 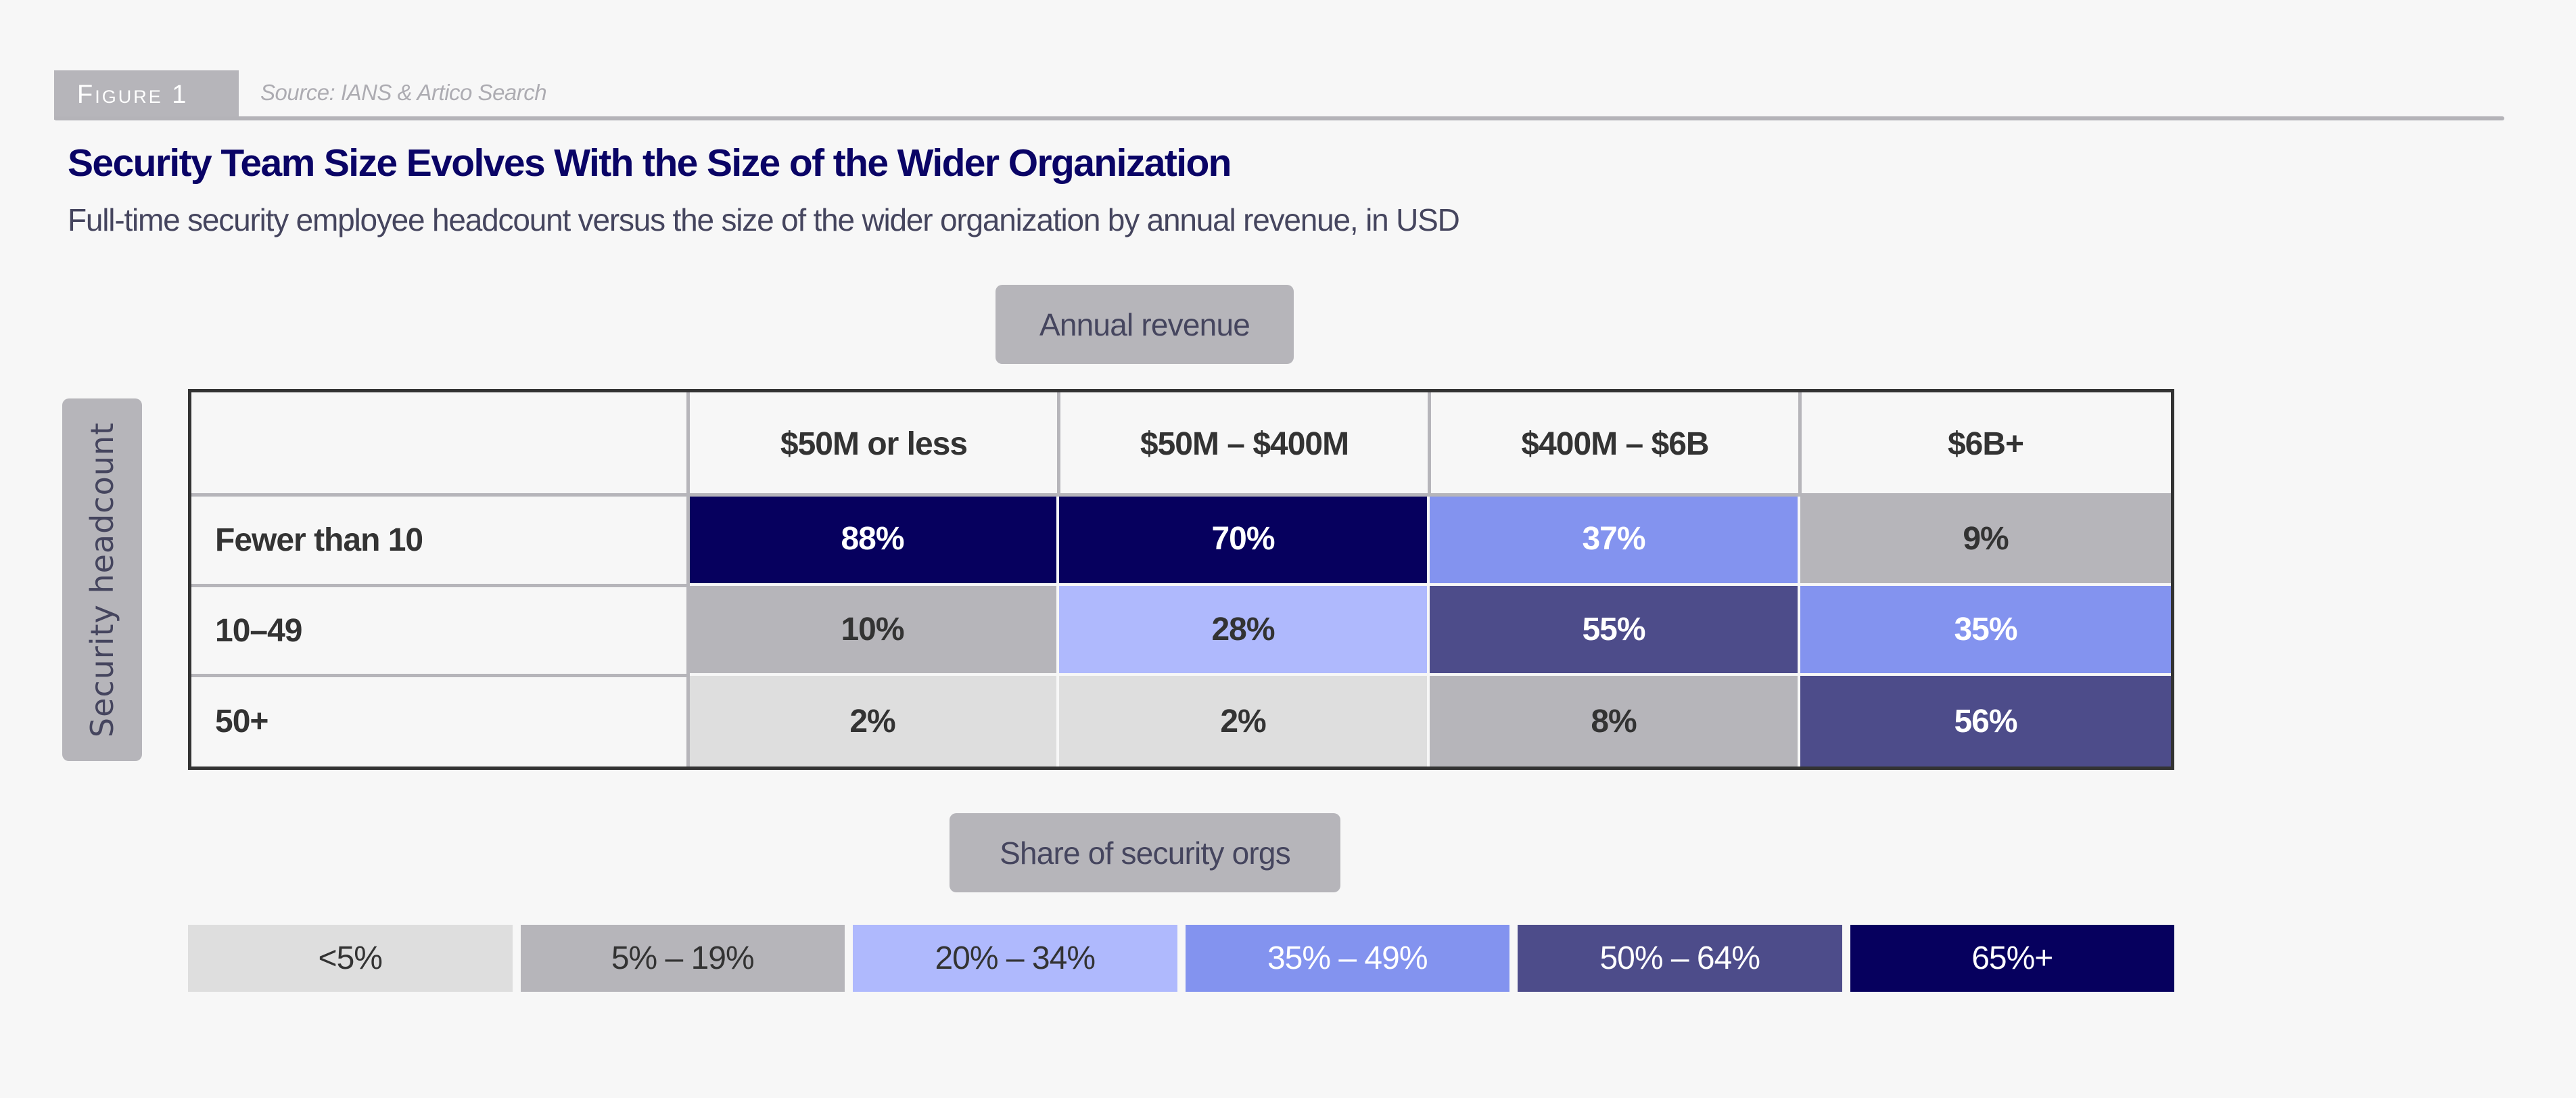 I want to click on legend-label: 50% – 64%, so click(x=1679, y=958).